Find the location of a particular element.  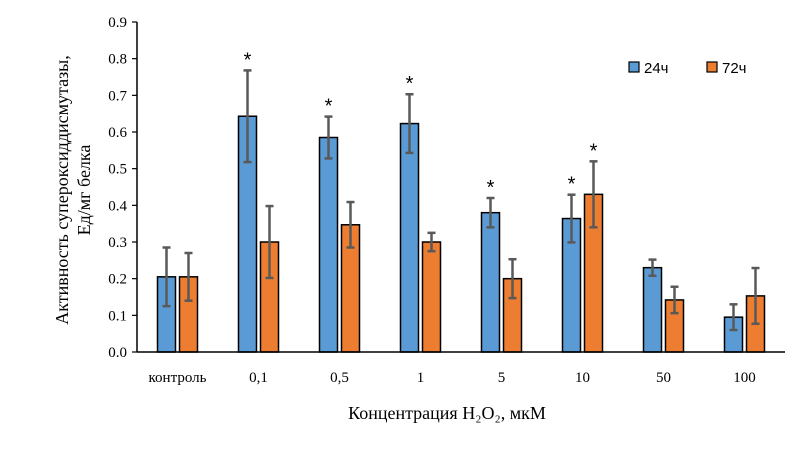

x-axis-tick-labels: контроль 0,1 0,5 1 5 10 50 100 is located at coordinates (452, 378).